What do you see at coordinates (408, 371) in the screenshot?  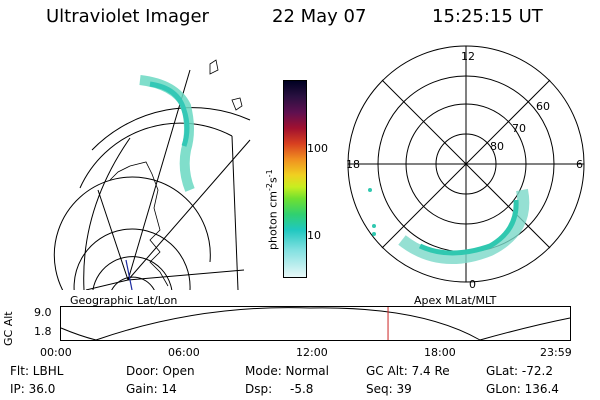 I see `status-gc-alt: GC Alt: 7.4 Re` at bounding box center [408, 371].